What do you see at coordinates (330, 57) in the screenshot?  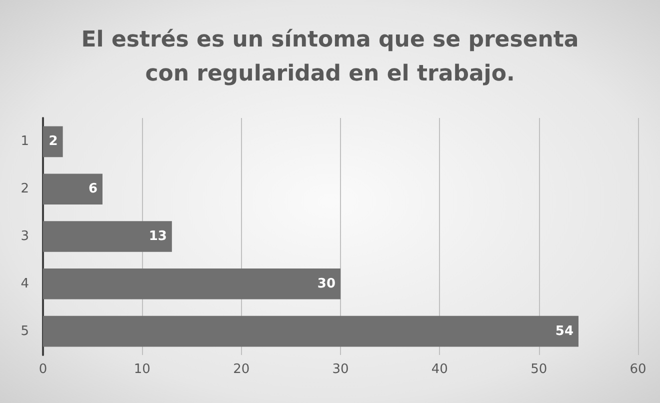 I see `chart-title: El estrés es un síntoma que se presenta con regularidad en el trabajo.` at bounding box center [330, 57].